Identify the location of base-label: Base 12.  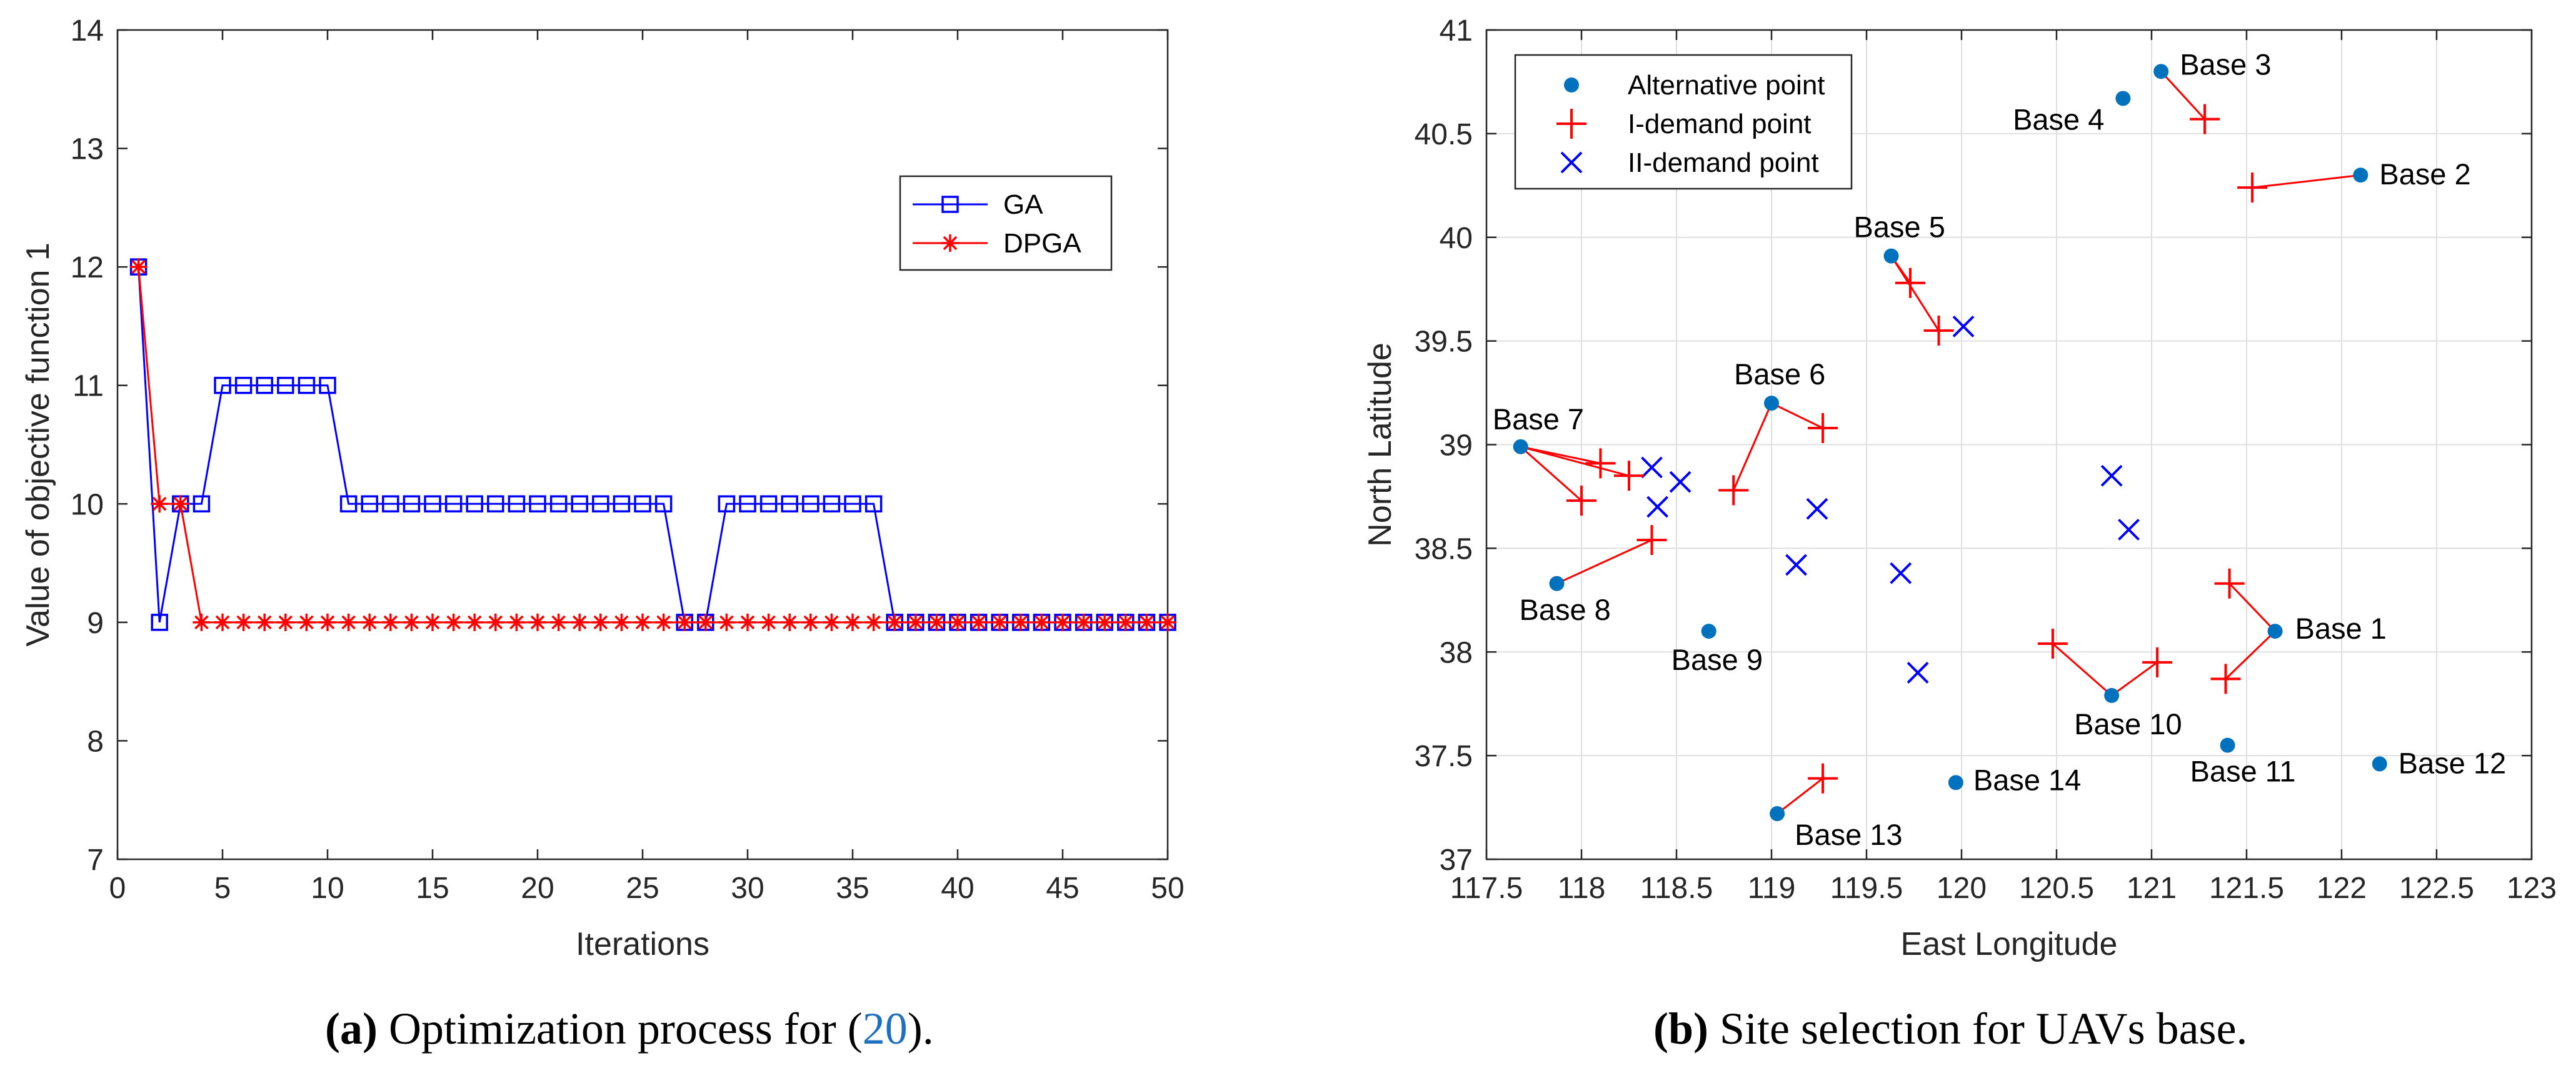
(2452, 762).